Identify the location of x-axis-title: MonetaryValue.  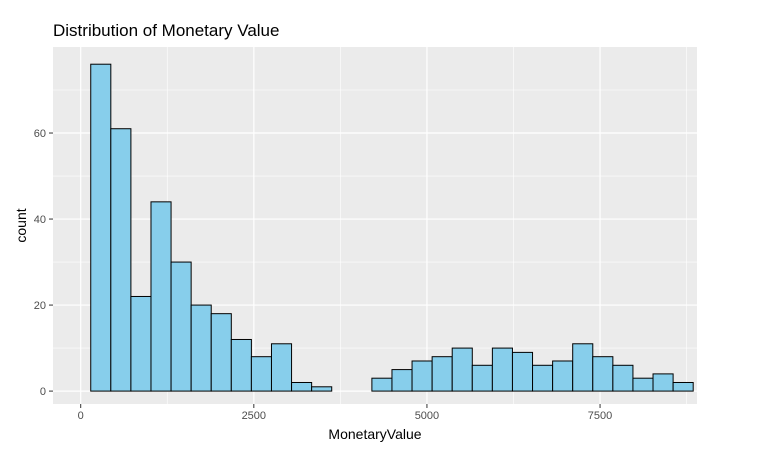
(374, 434).